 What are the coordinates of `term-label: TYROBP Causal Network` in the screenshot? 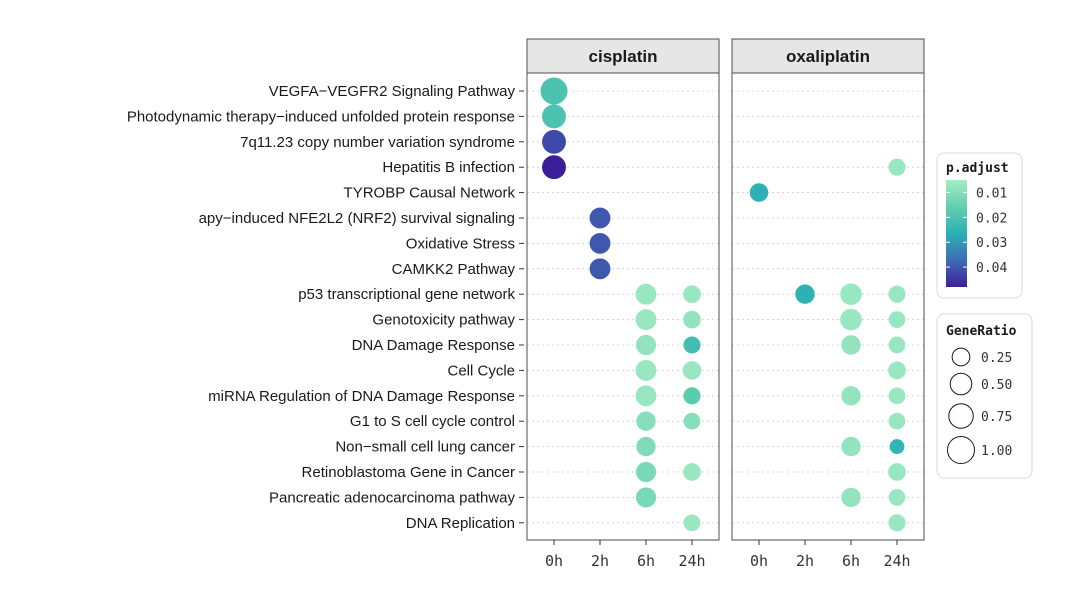 It's located at (430, 193).